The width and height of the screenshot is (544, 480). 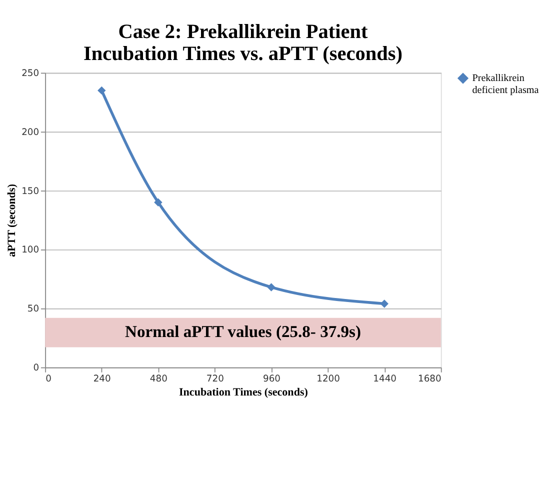 I want to click on y-axis-title: aPTT (seconds), so click(x=12, y=221).